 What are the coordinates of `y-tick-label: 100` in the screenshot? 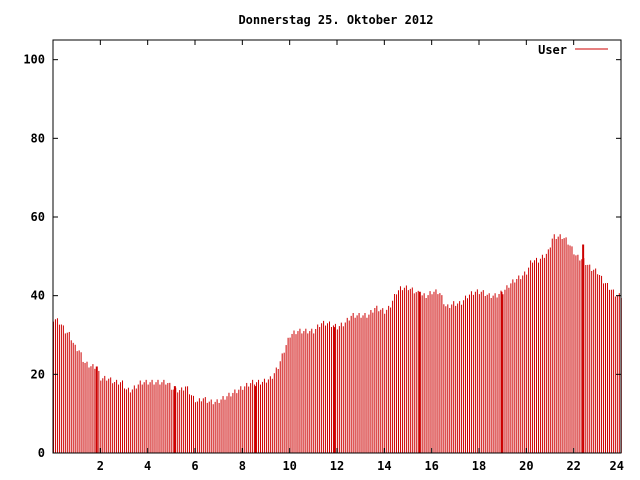 It's located at (34, 60).